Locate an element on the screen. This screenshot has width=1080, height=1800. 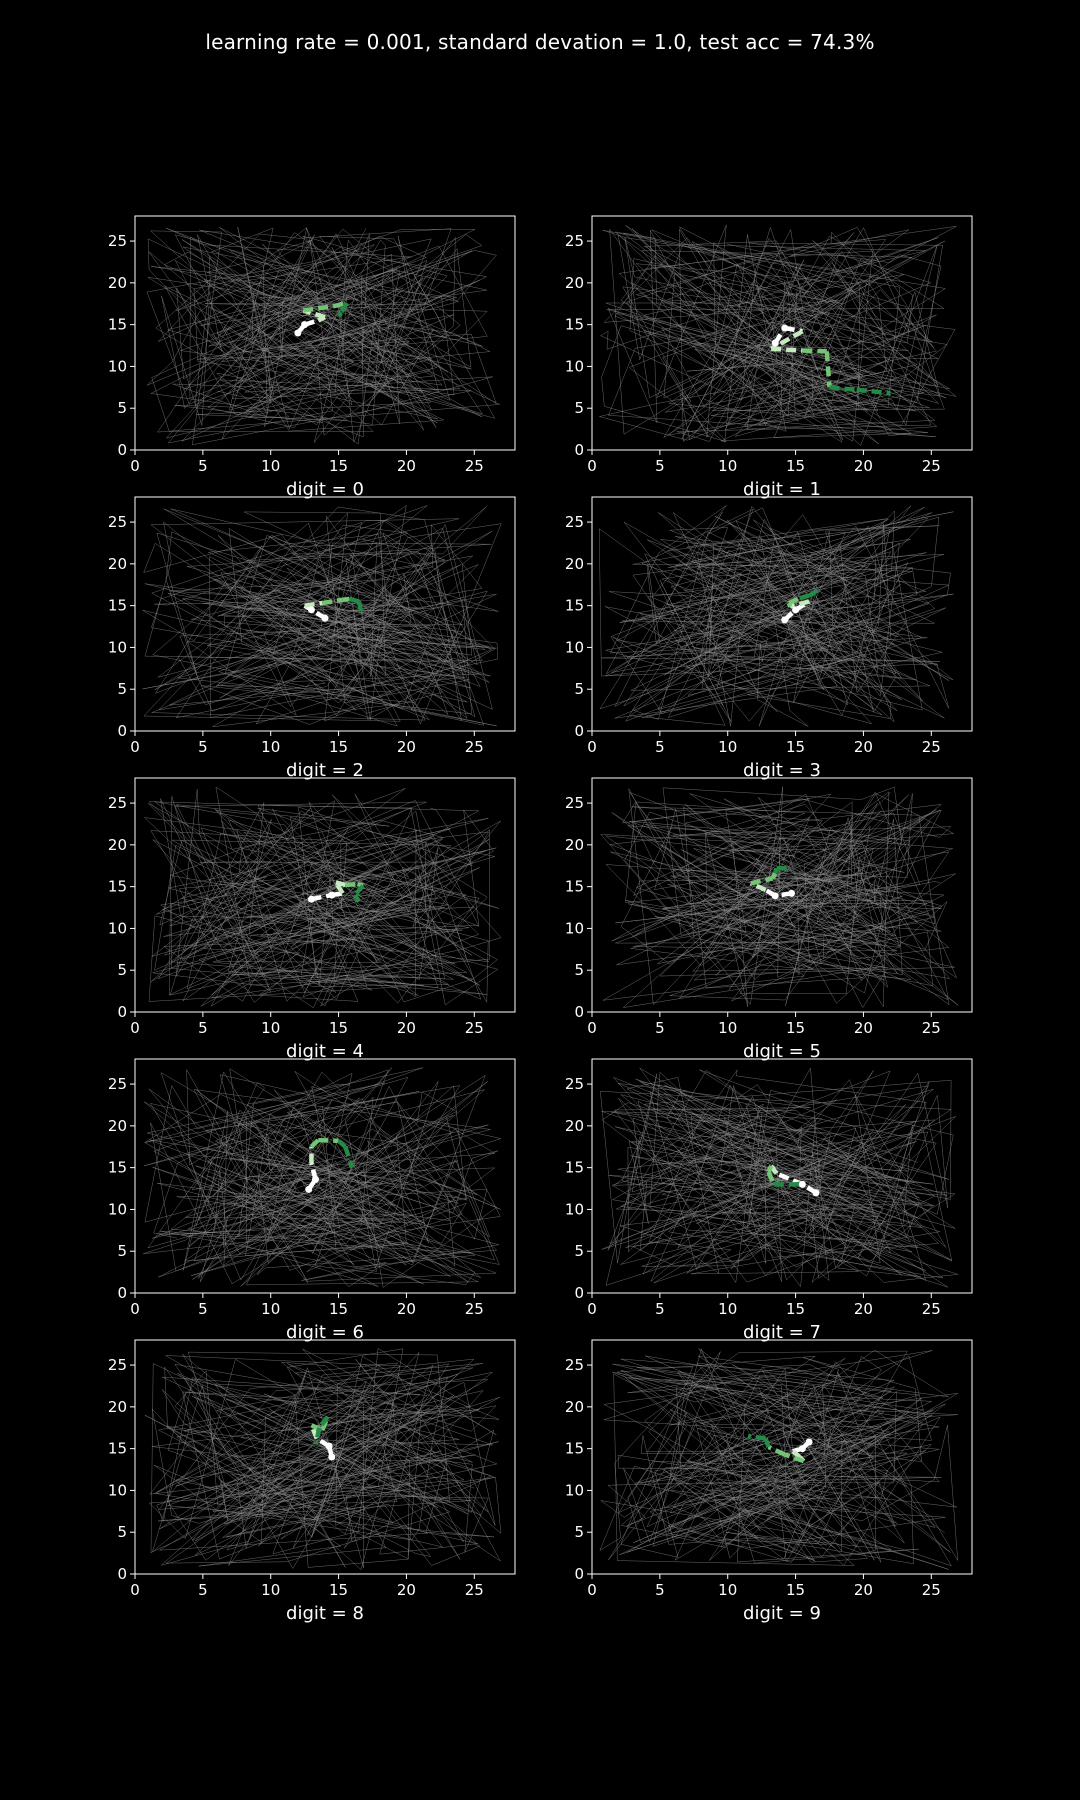
subplot-digit-9: 0 5 10 15 20 25 0 5 10 15 20 25 digit = 9 is located at coordinates (769, 1481).